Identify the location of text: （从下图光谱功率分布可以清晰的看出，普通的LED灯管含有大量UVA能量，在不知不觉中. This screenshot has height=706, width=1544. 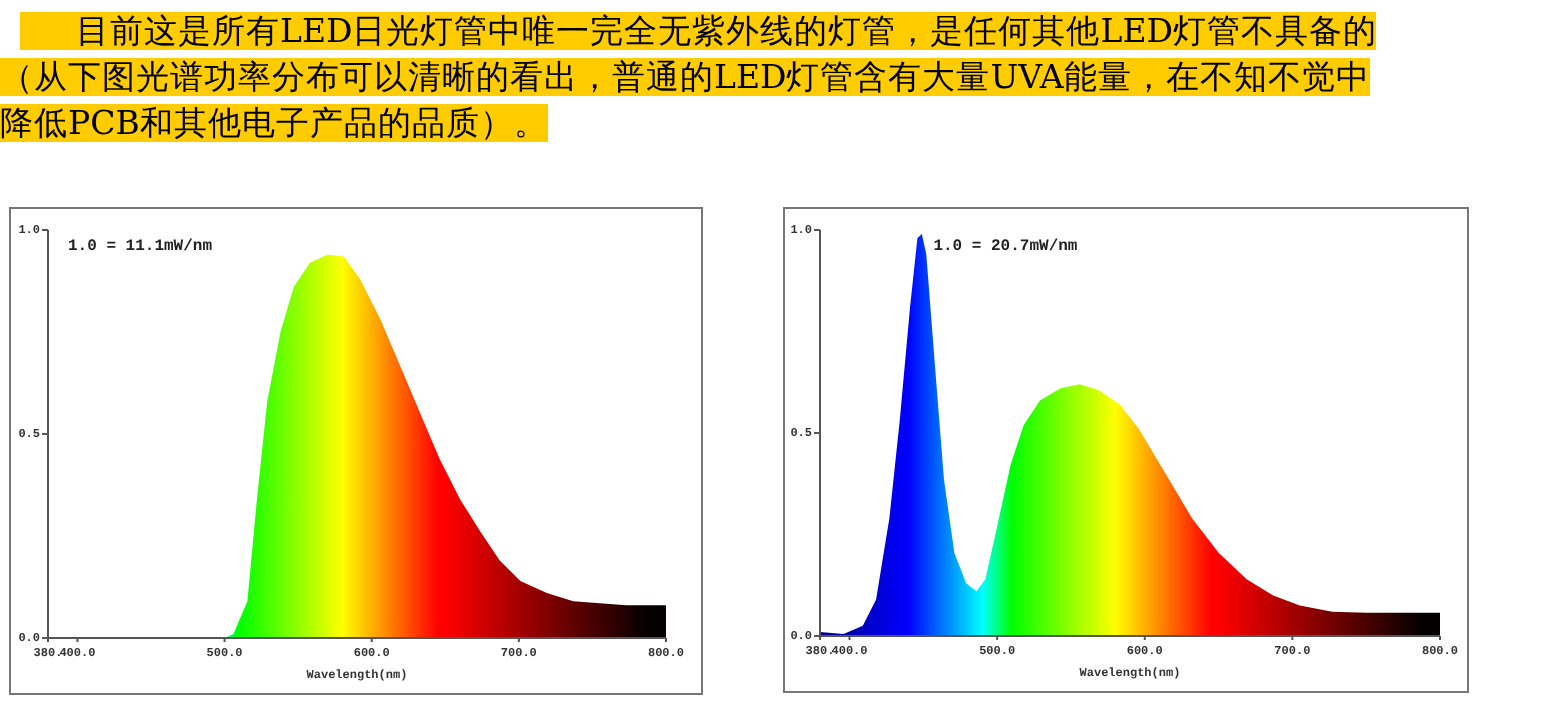
(685, 77).